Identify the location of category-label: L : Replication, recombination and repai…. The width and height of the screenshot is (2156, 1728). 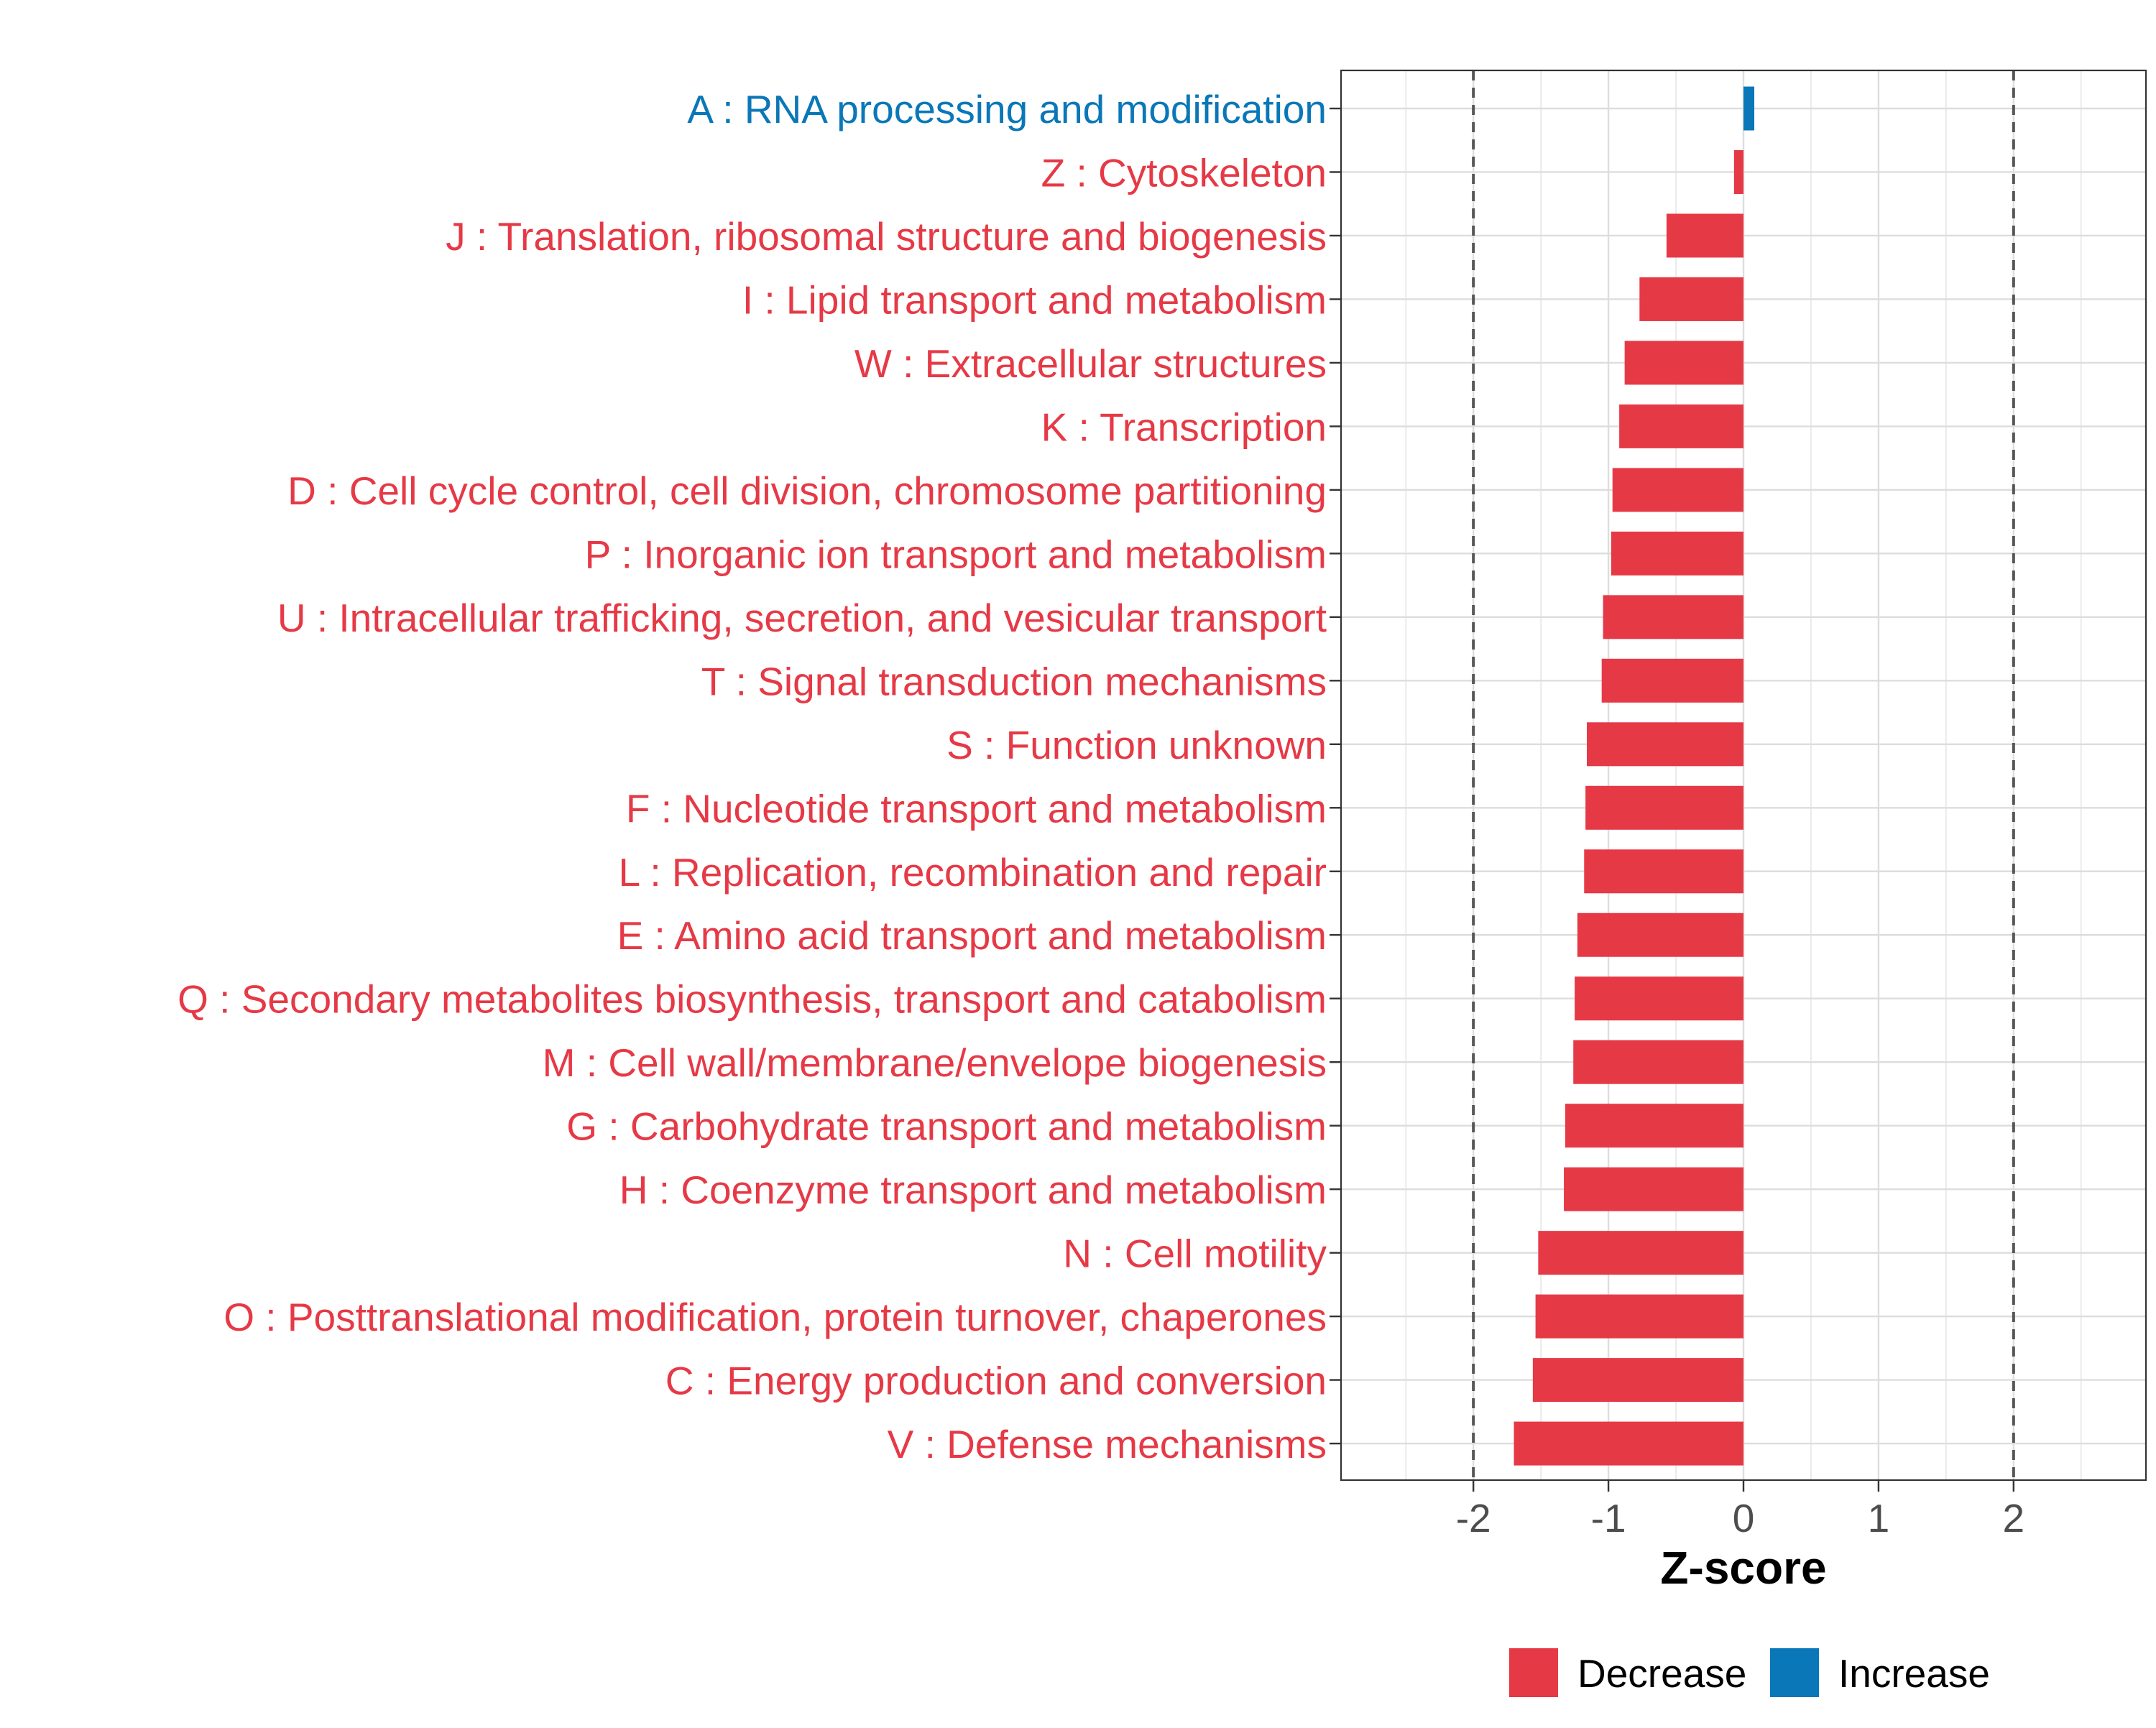
(973, 873).